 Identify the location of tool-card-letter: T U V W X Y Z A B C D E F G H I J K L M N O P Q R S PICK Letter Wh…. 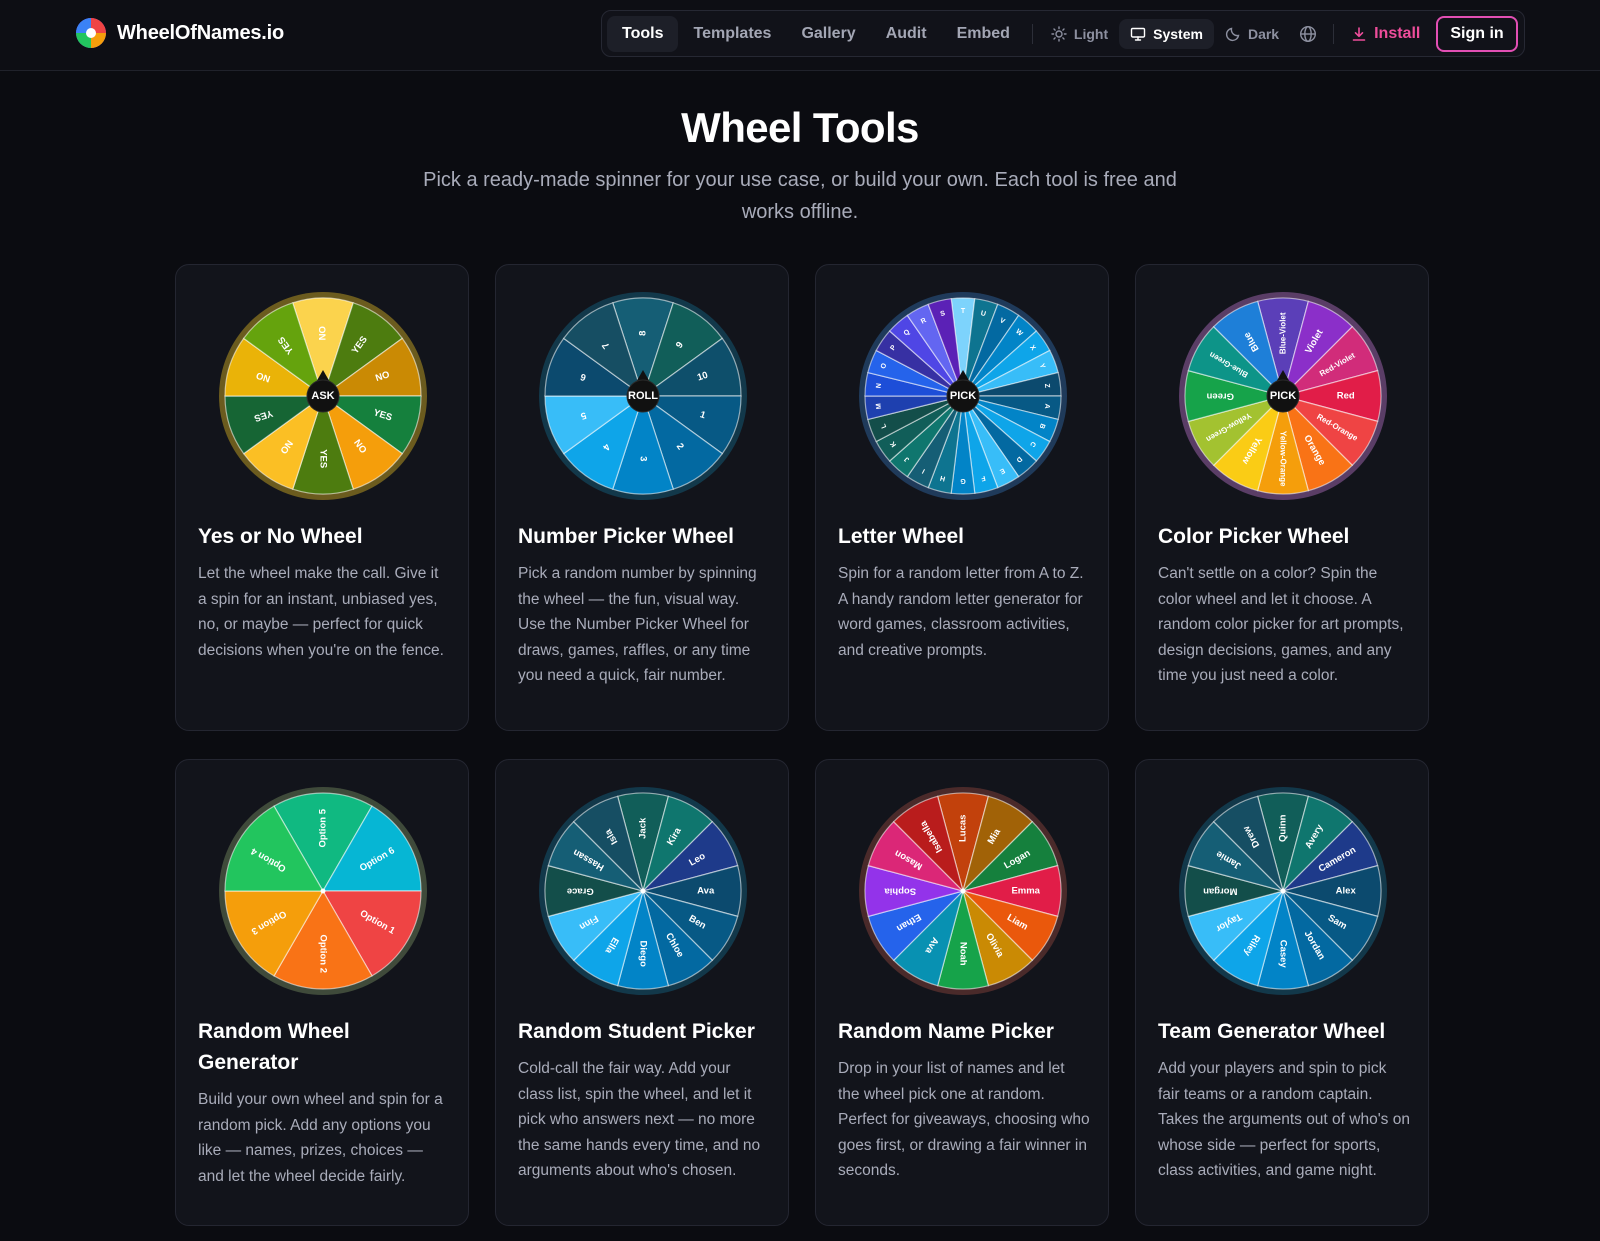
(962, 497).